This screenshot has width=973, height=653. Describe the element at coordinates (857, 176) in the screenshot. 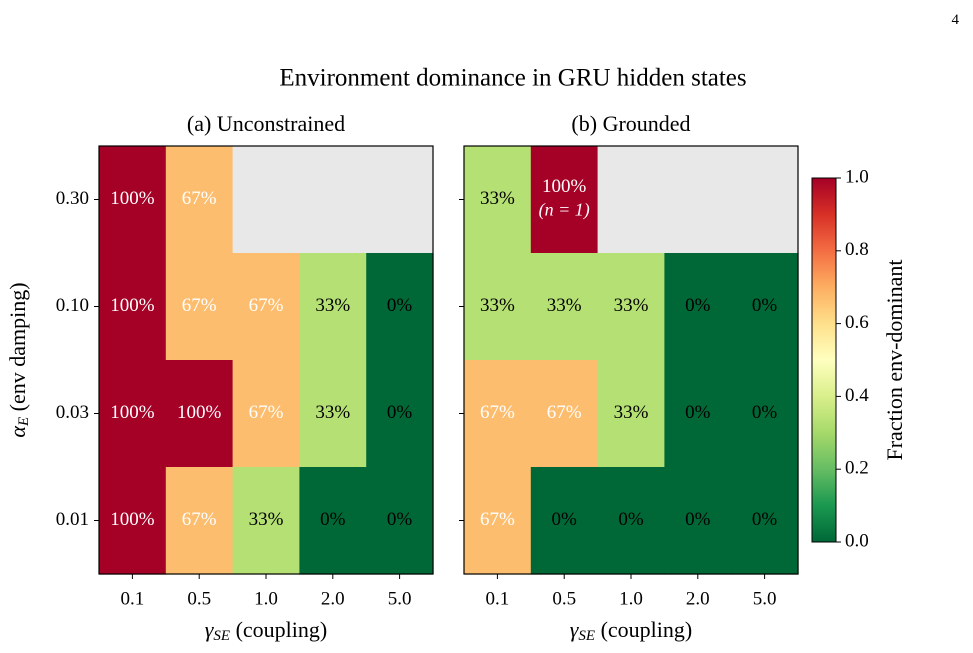

I see `colorbar-tick-label: 1.0` at that location.